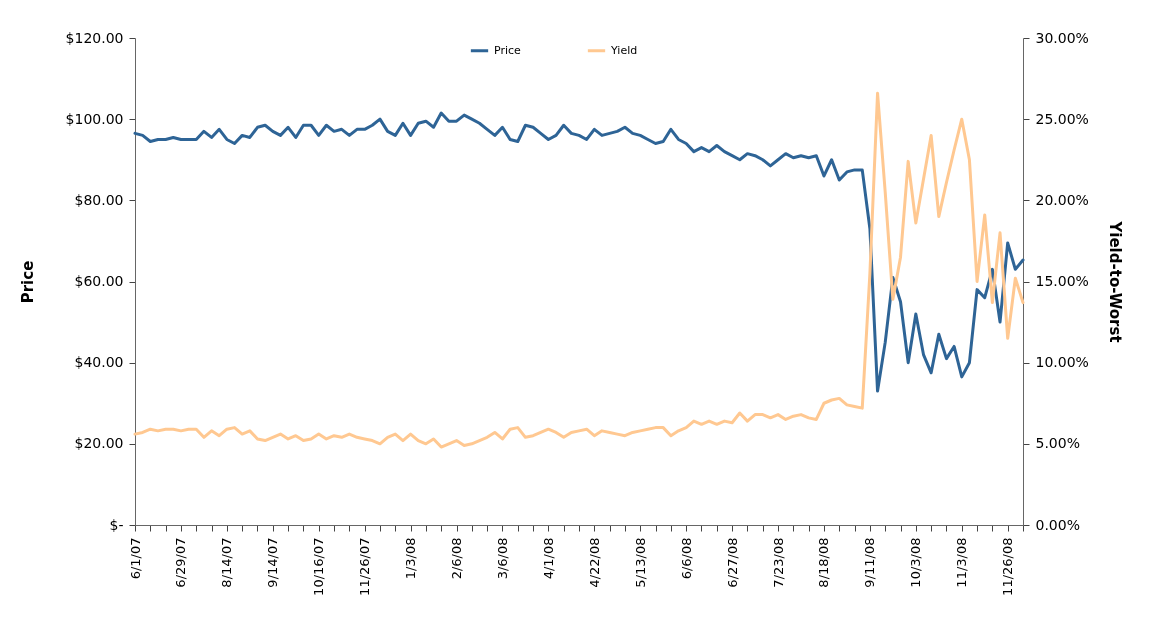 The height and width of the screenshot is (635, 1151). What do you see at coordinates (273, 562) in the screenshot?
I see `x-tick-label: 9/14/07` at bounding box center [273, 562].